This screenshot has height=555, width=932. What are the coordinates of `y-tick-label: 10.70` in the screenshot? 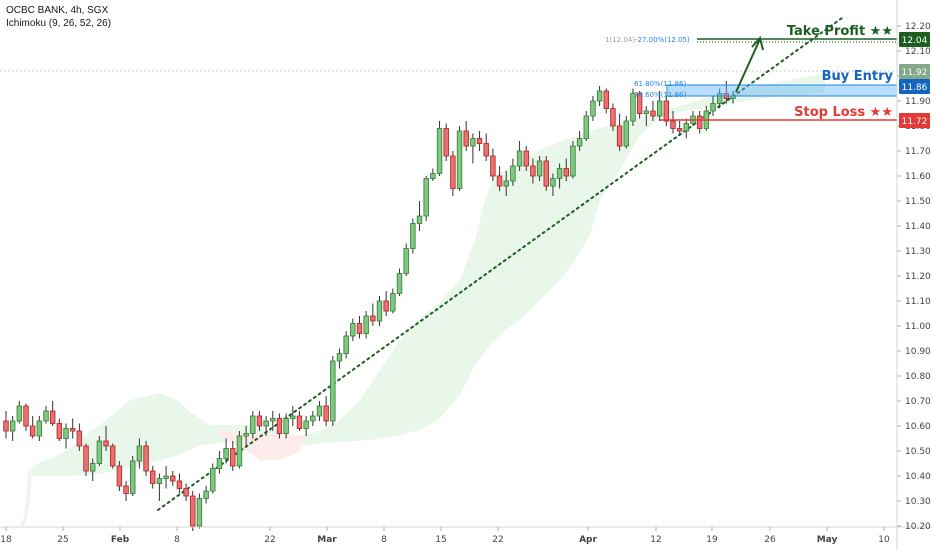 It's located at (918, 402).